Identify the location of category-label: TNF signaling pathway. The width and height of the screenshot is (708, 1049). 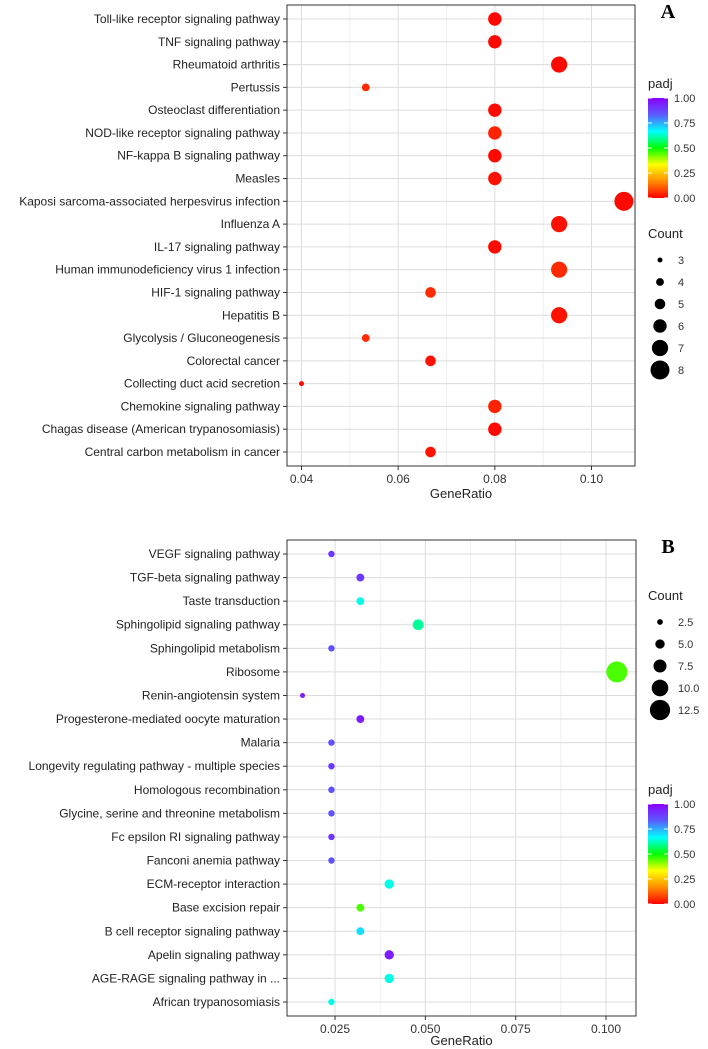
(219, 42).